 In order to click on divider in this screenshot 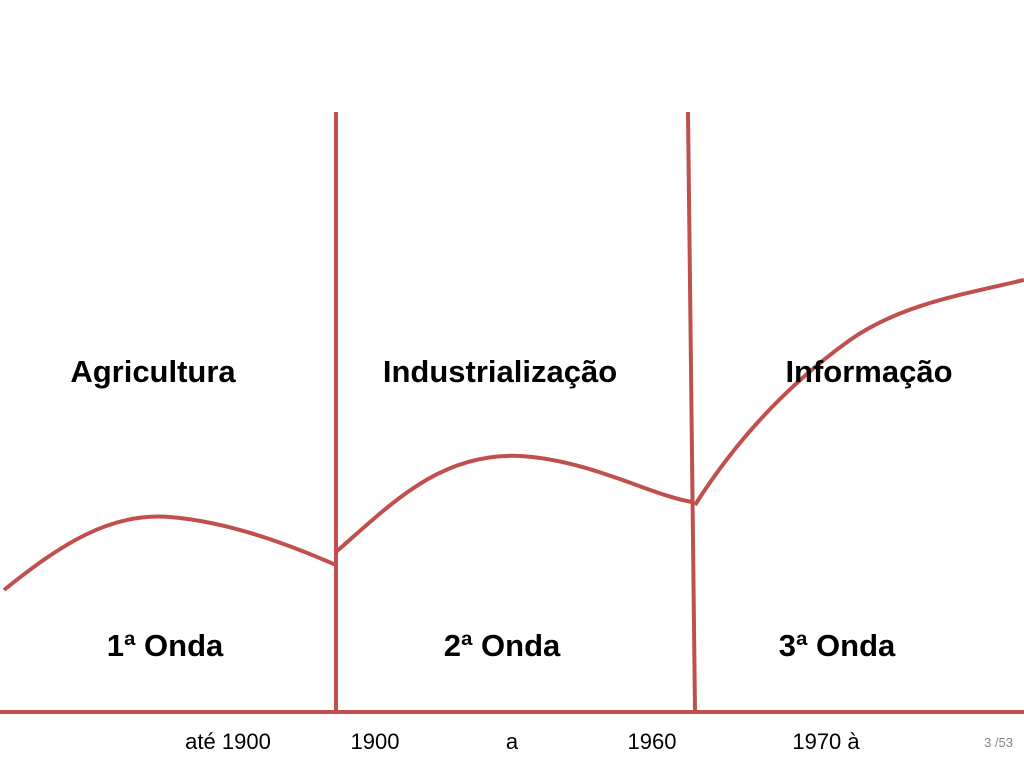, I will do `click(691, 412)`.